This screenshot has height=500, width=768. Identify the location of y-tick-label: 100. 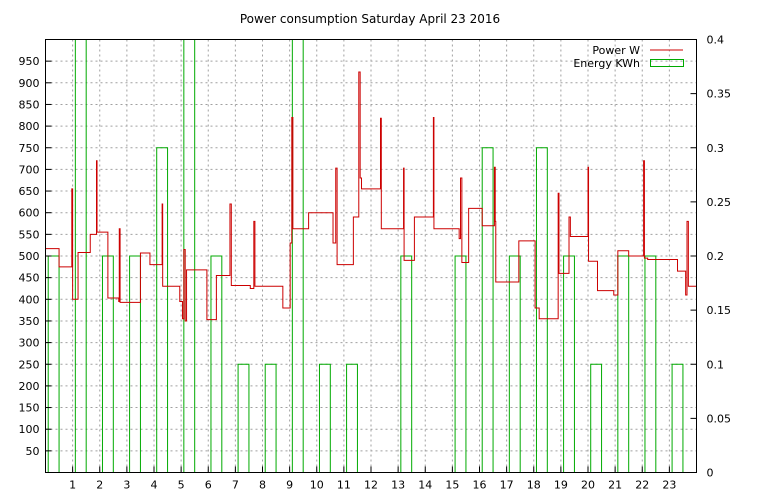
(29, 429).